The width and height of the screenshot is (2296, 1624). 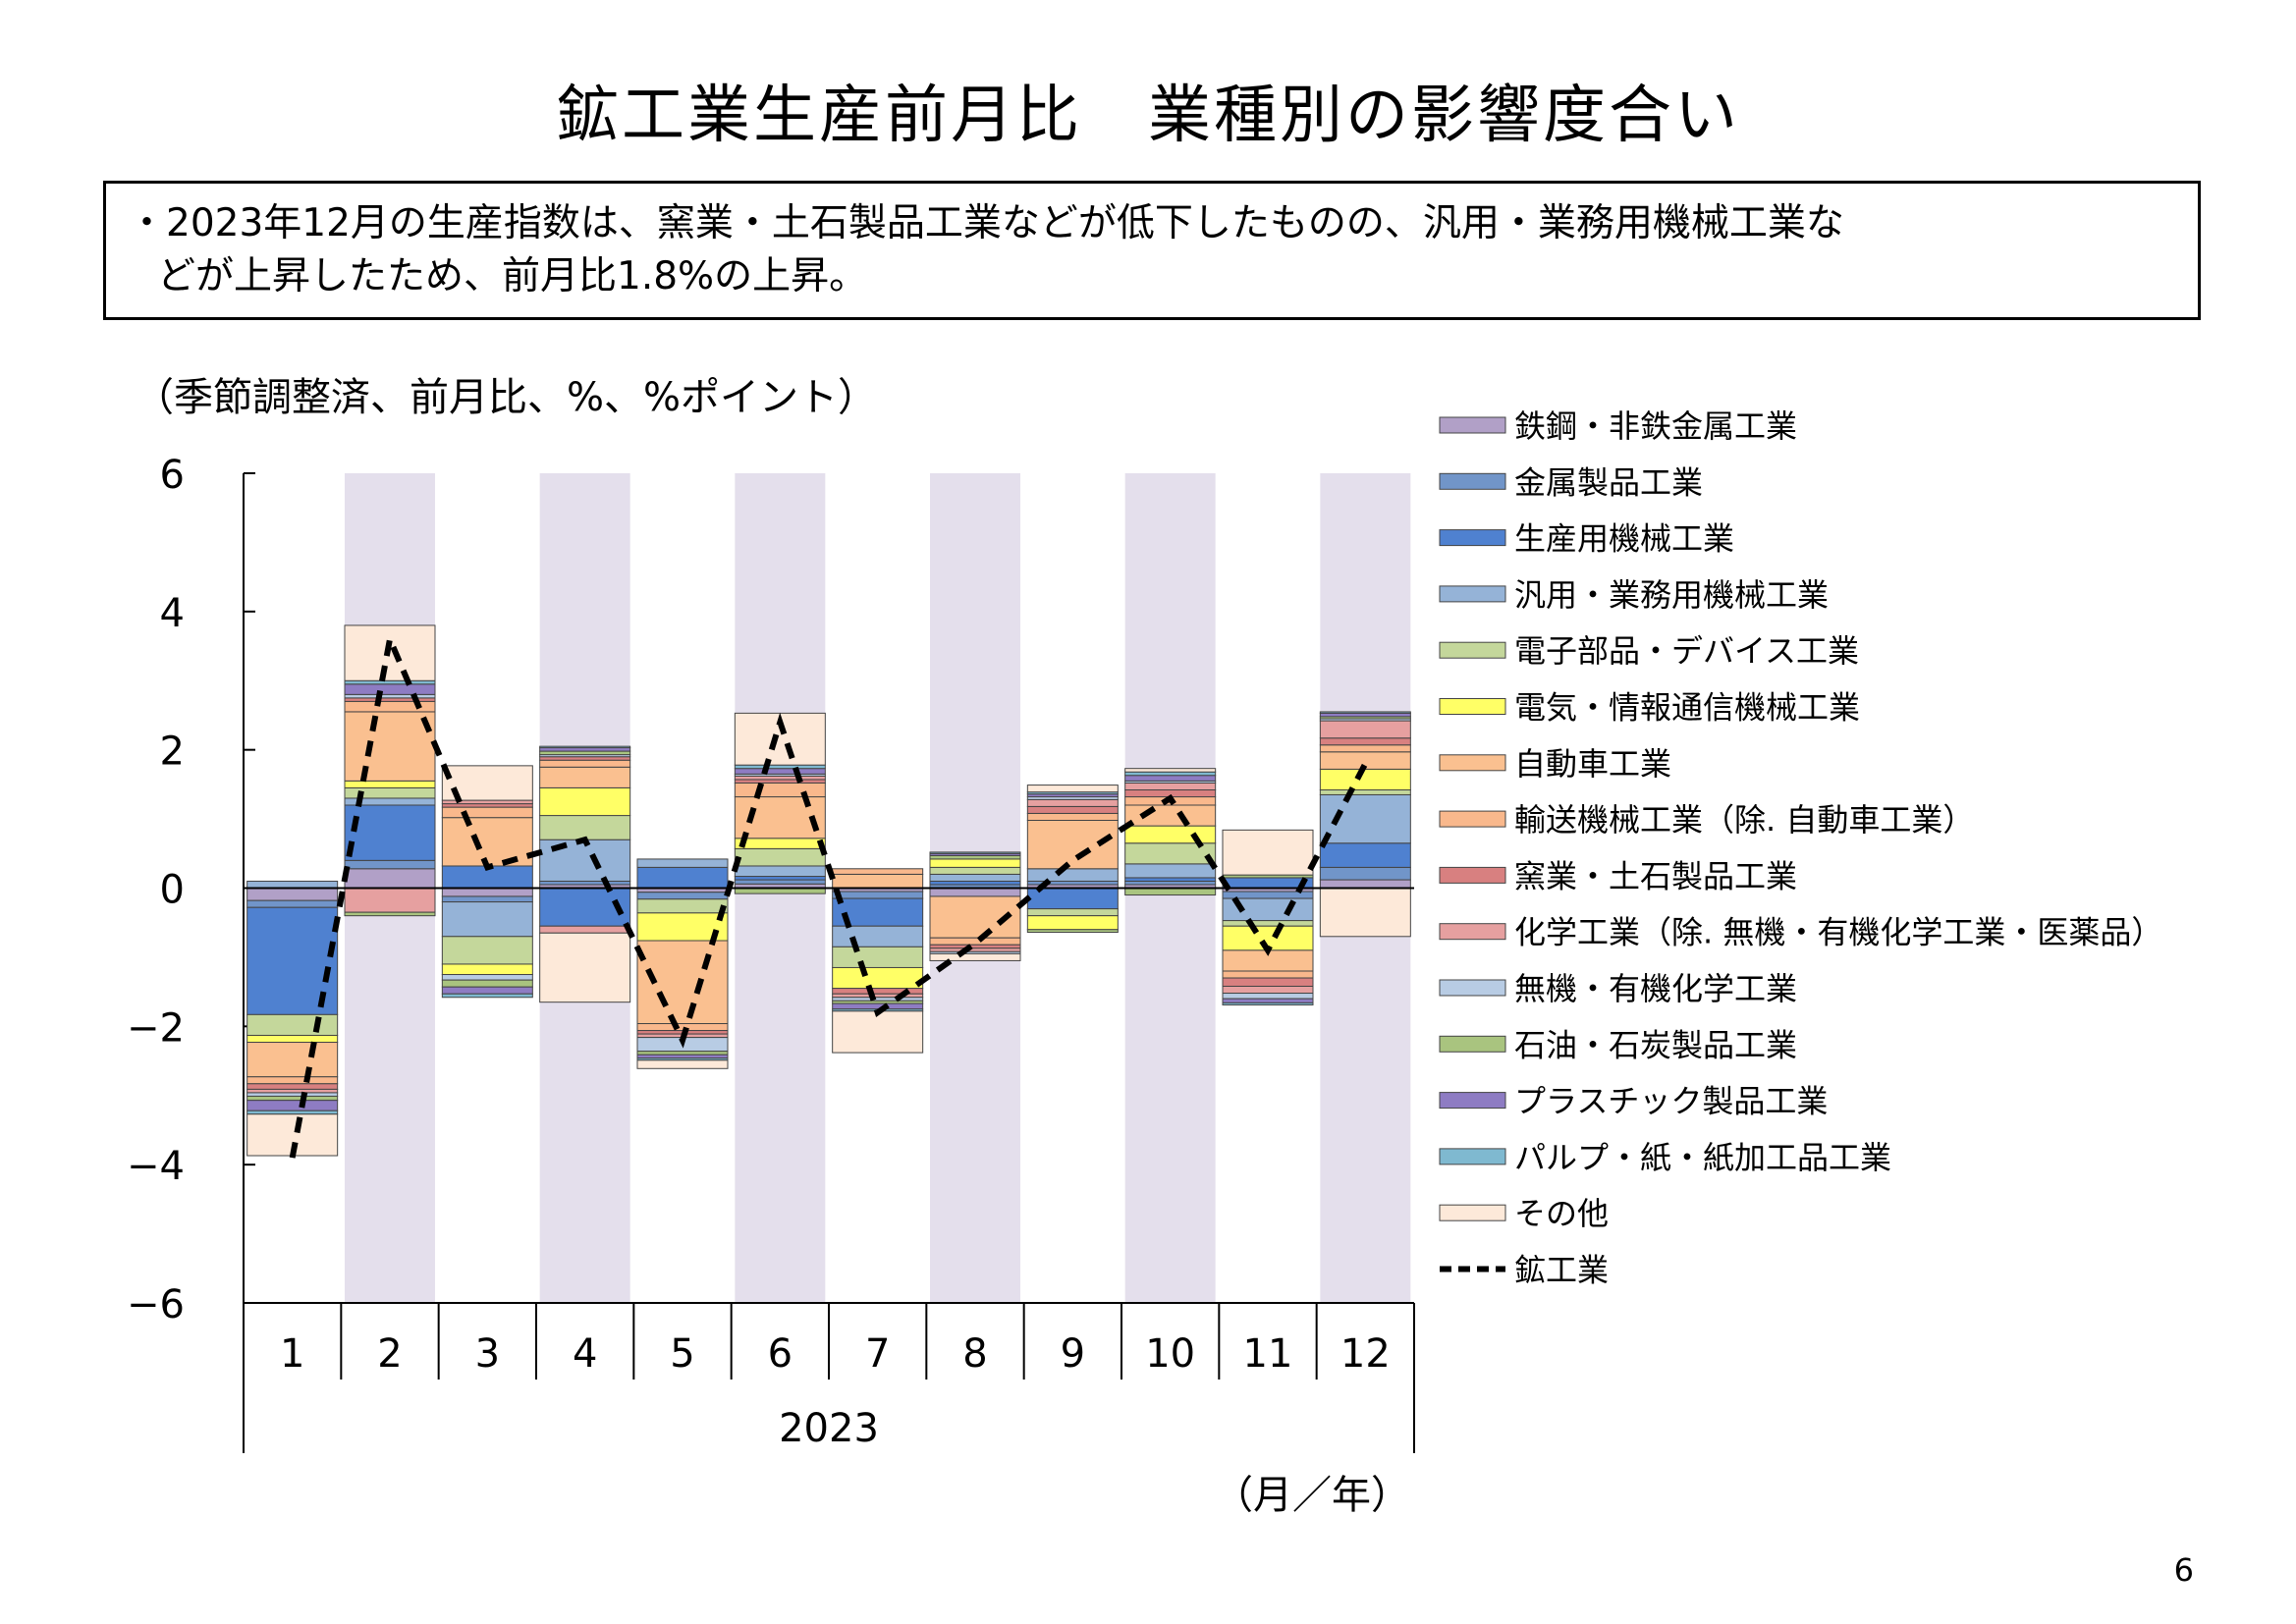 What do you see at coordinates (2183, 1570) in the screenshot?
I see `page-number: 6` at bounding box center [2183, 1570].